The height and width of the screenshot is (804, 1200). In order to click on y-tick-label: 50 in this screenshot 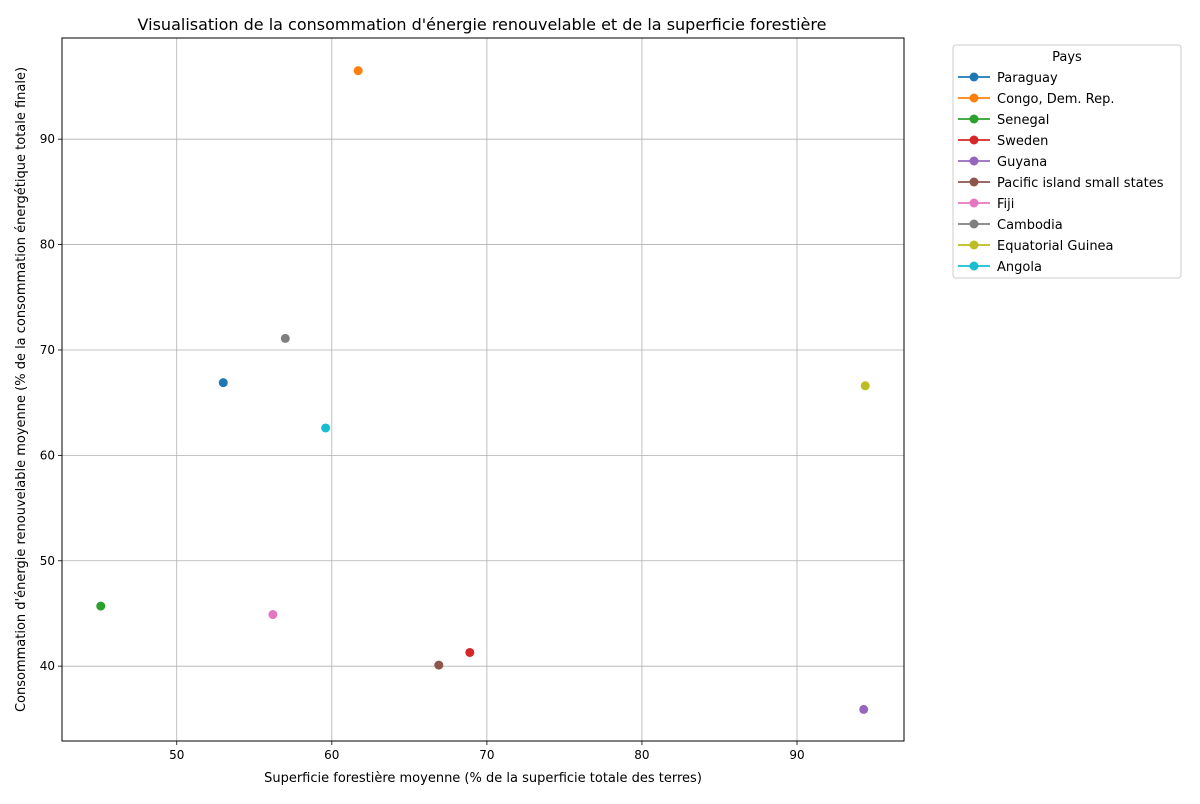, I will do `click(47, 561)`.